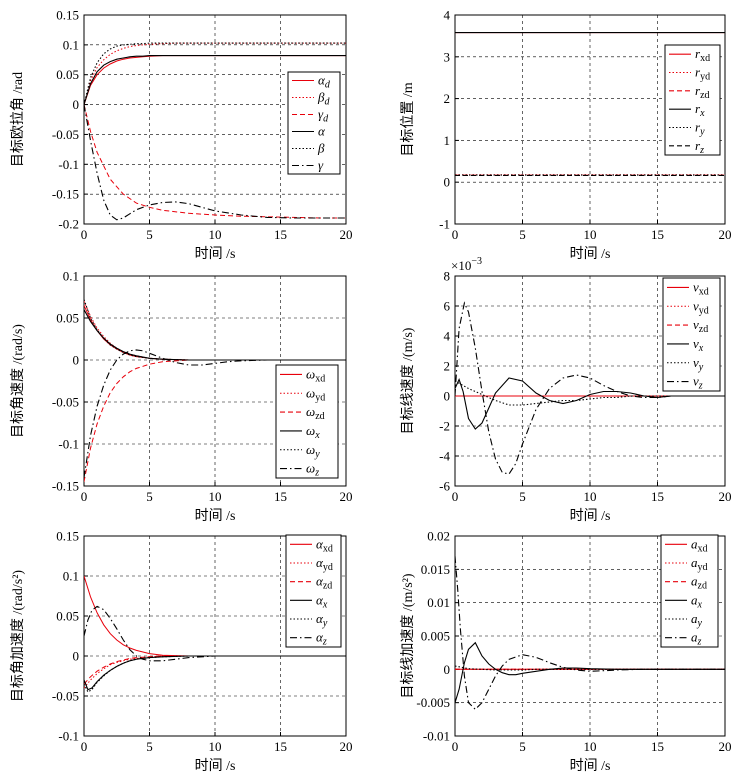 This screenshot has height=775, width=755. I want to click on y-axis-label: 目标线速度 /(m/s), so click(408, 380).